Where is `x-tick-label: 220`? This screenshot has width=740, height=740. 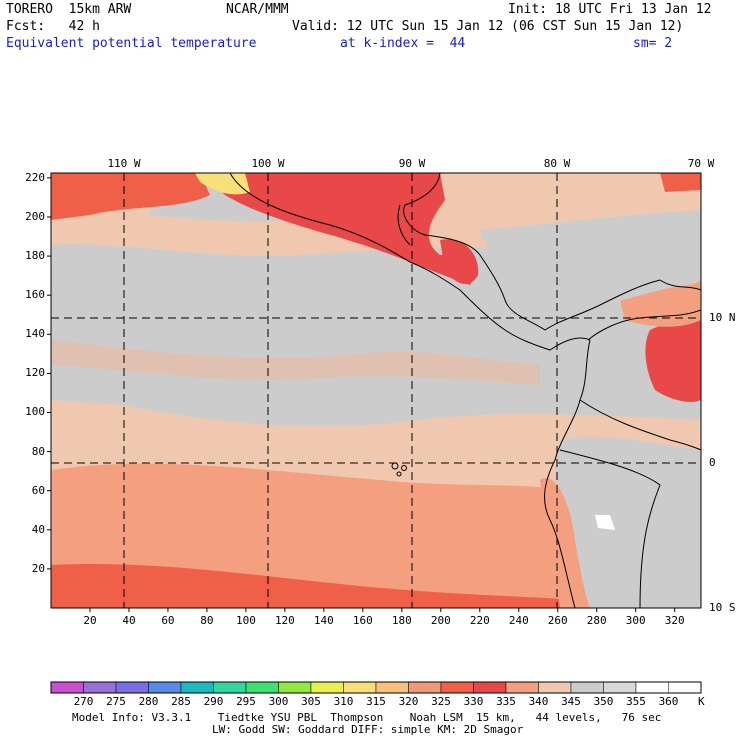
x-tick-label: 220 is located at coordinates (479, 620).